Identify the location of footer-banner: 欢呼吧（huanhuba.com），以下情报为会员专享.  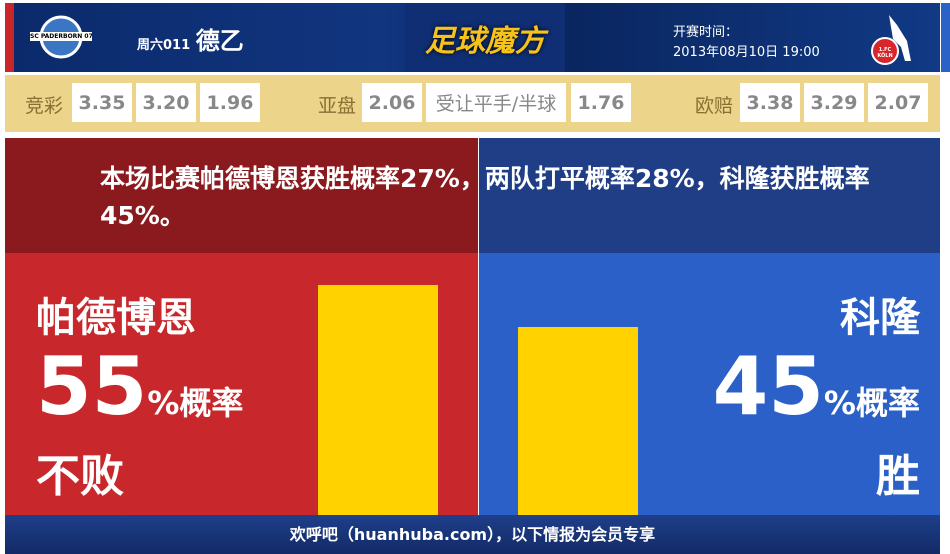
(472, 534).